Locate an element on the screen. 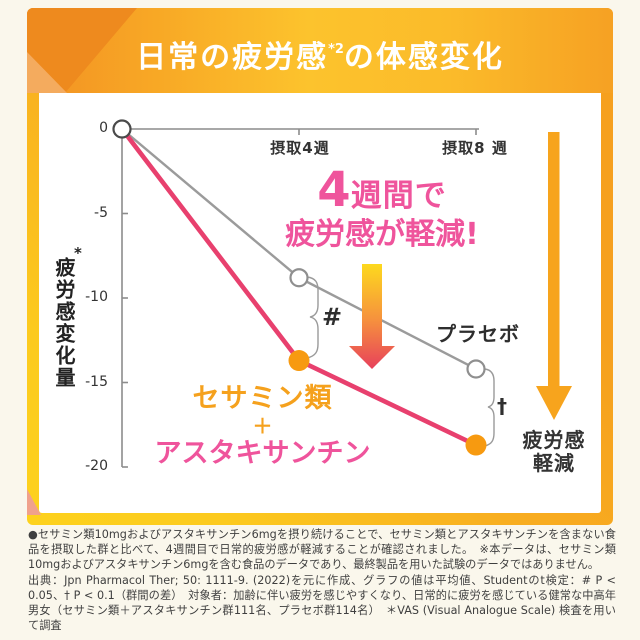 This screenshot has height=640, width=640. y-axis-footnote-mark: * is located at coordinates (78, 253).